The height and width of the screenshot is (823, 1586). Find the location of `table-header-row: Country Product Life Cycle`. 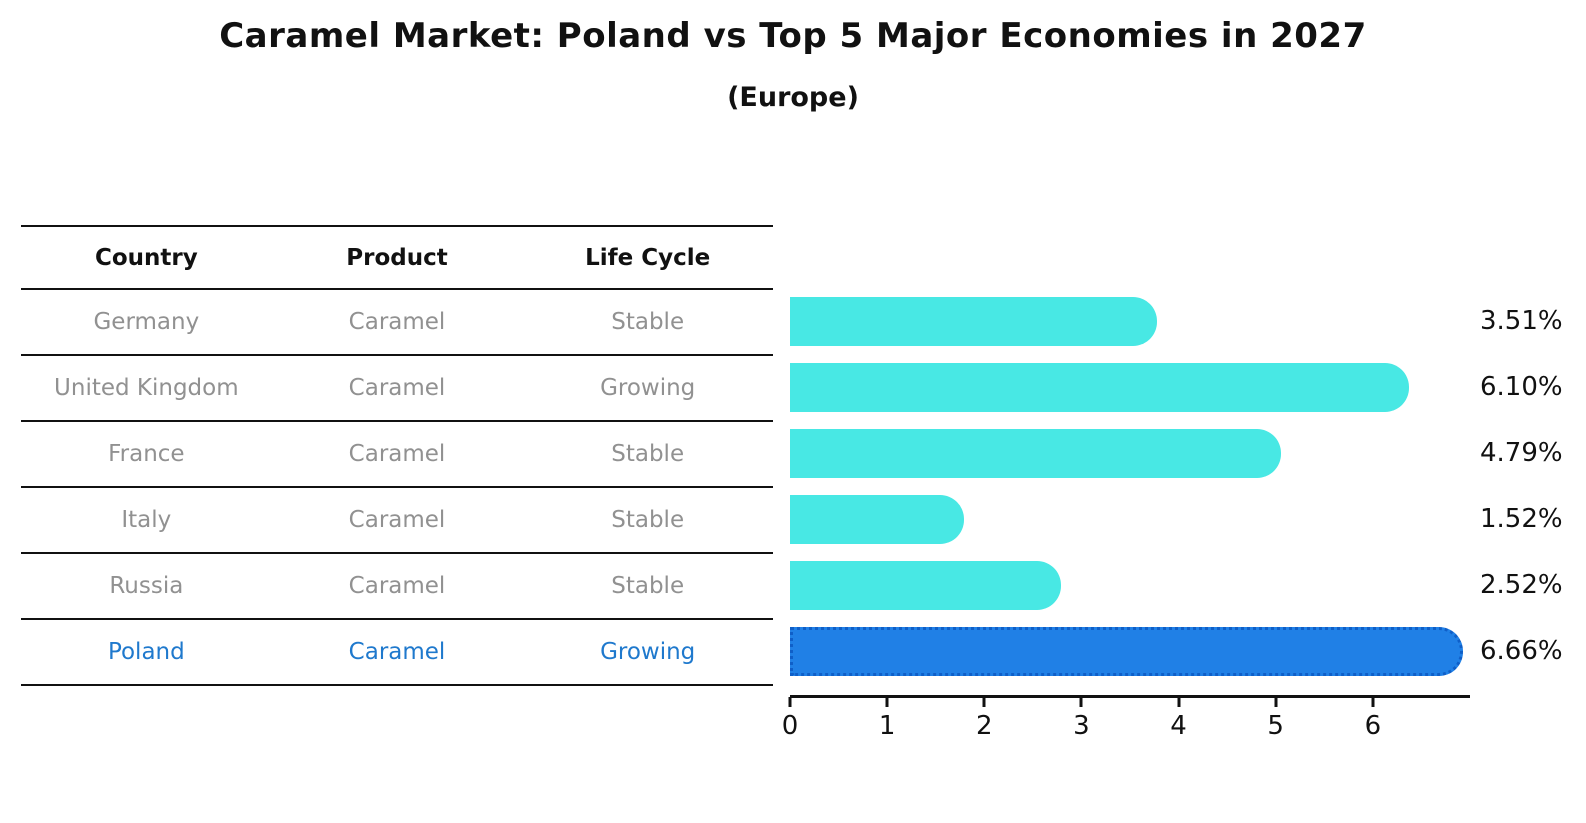

table-header-row: Country Product Life Cycle is located at coordinates (397, 257).